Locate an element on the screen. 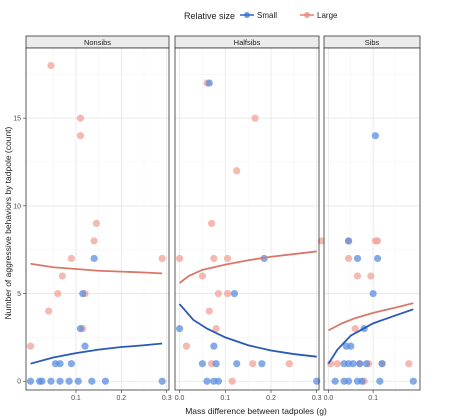 This screenshot has width=474, height=419. x-axis-title: Mass difference between tadpoles (g) is located at coordinates (256, 411).